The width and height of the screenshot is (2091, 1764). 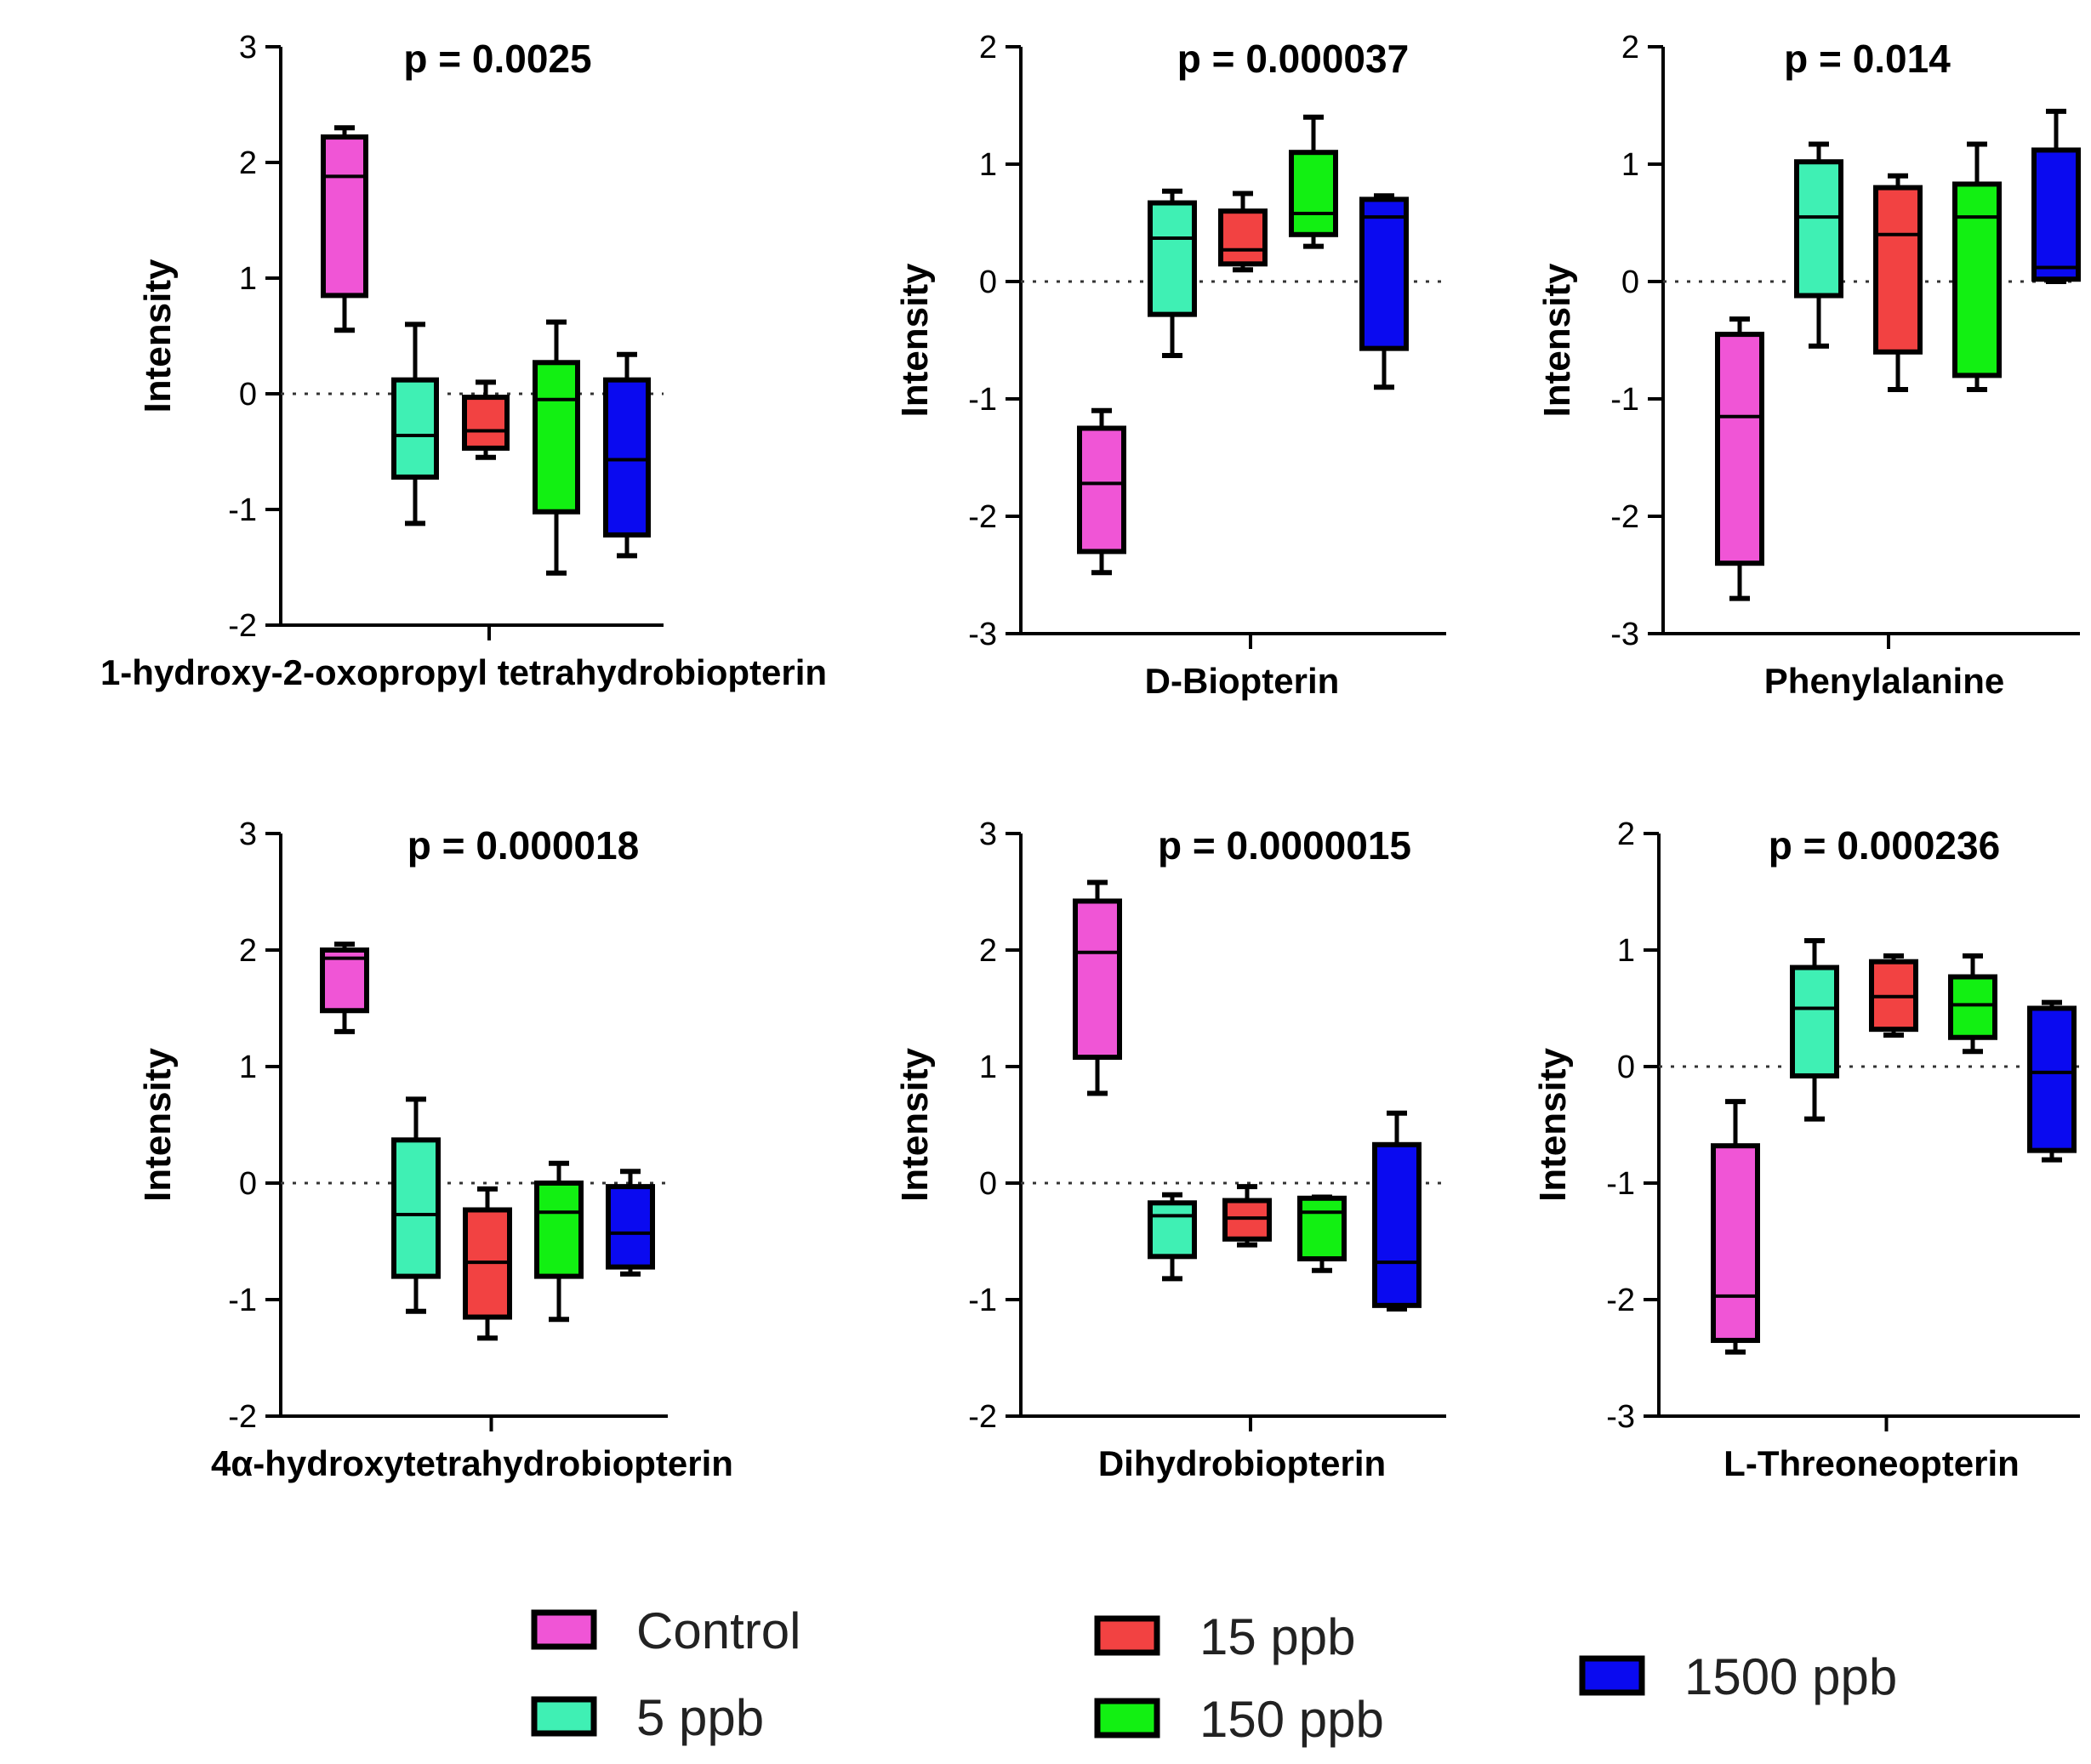 I want to click on legend-item-15-ppb: 15 ppb, so click(x=1225, y=1636).